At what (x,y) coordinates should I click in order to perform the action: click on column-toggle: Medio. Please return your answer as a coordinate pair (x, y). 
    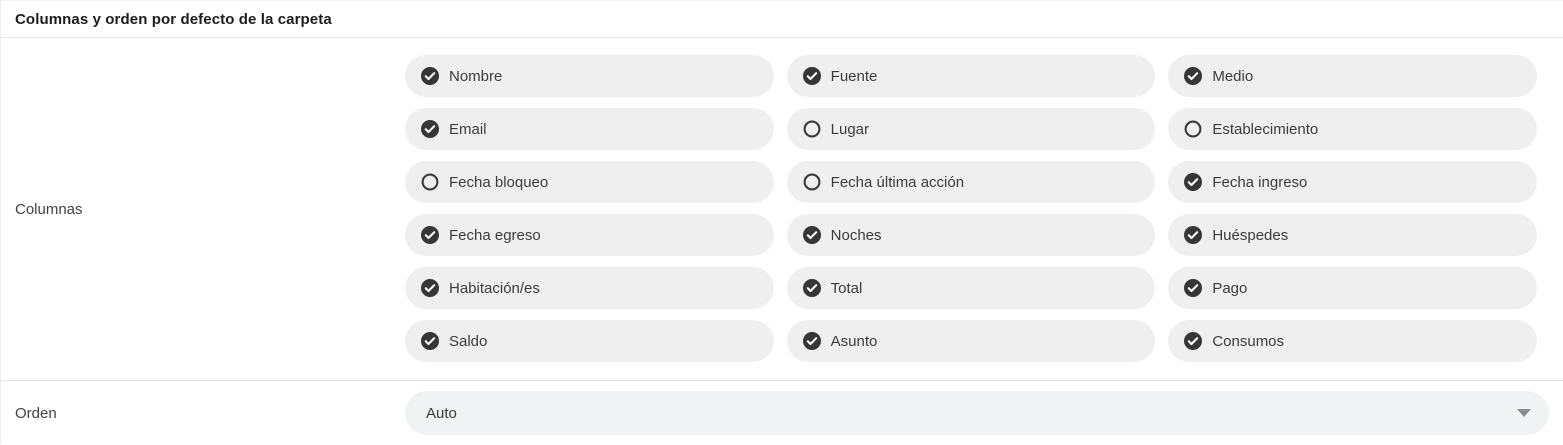
    Looking at the image, I should click on (1352, 76).